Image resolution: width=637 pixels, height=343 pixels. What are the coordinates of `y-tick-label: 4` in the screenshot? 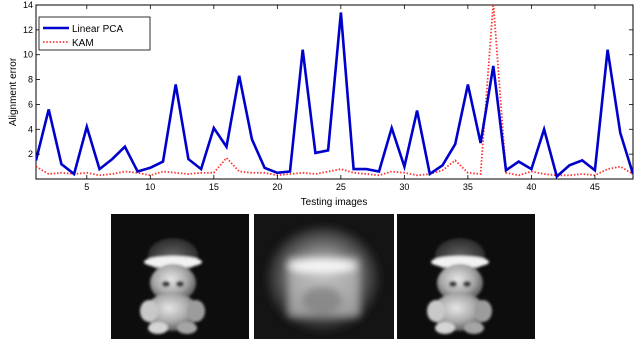 It's located at (30, 129).